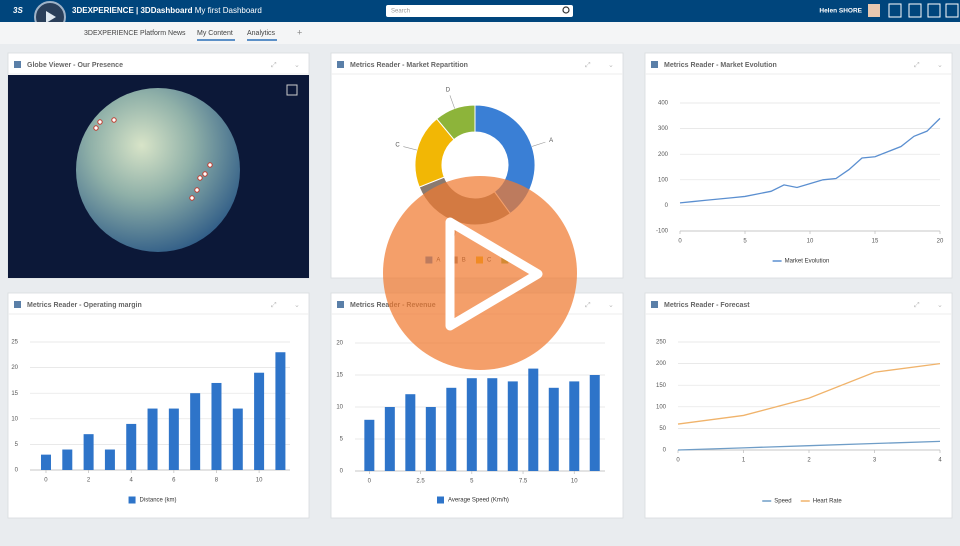 This screenshot has width=960, height=546. I want to click on legend-label: Distance (km), so click(158, 501).